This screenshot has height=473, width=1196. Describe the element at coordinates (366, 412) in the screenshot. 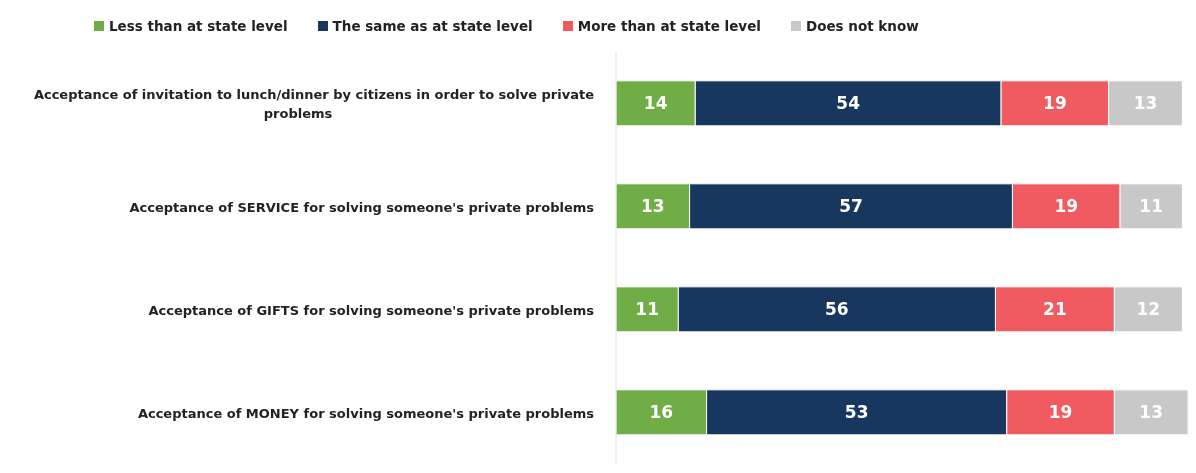

I see `y-tick-label: Acceptance of MONEY for solving someone's private problems` at that location.